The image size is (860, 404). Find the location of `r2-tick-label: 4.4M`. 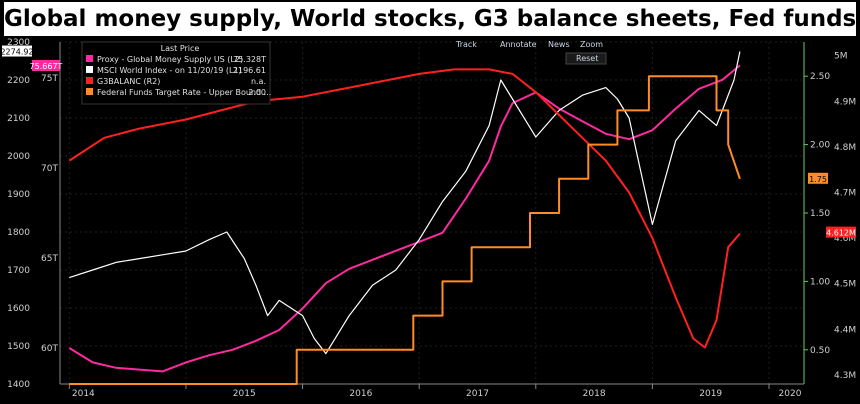

r2-tick-label: 4.4M is located at coordinates (845, 330).